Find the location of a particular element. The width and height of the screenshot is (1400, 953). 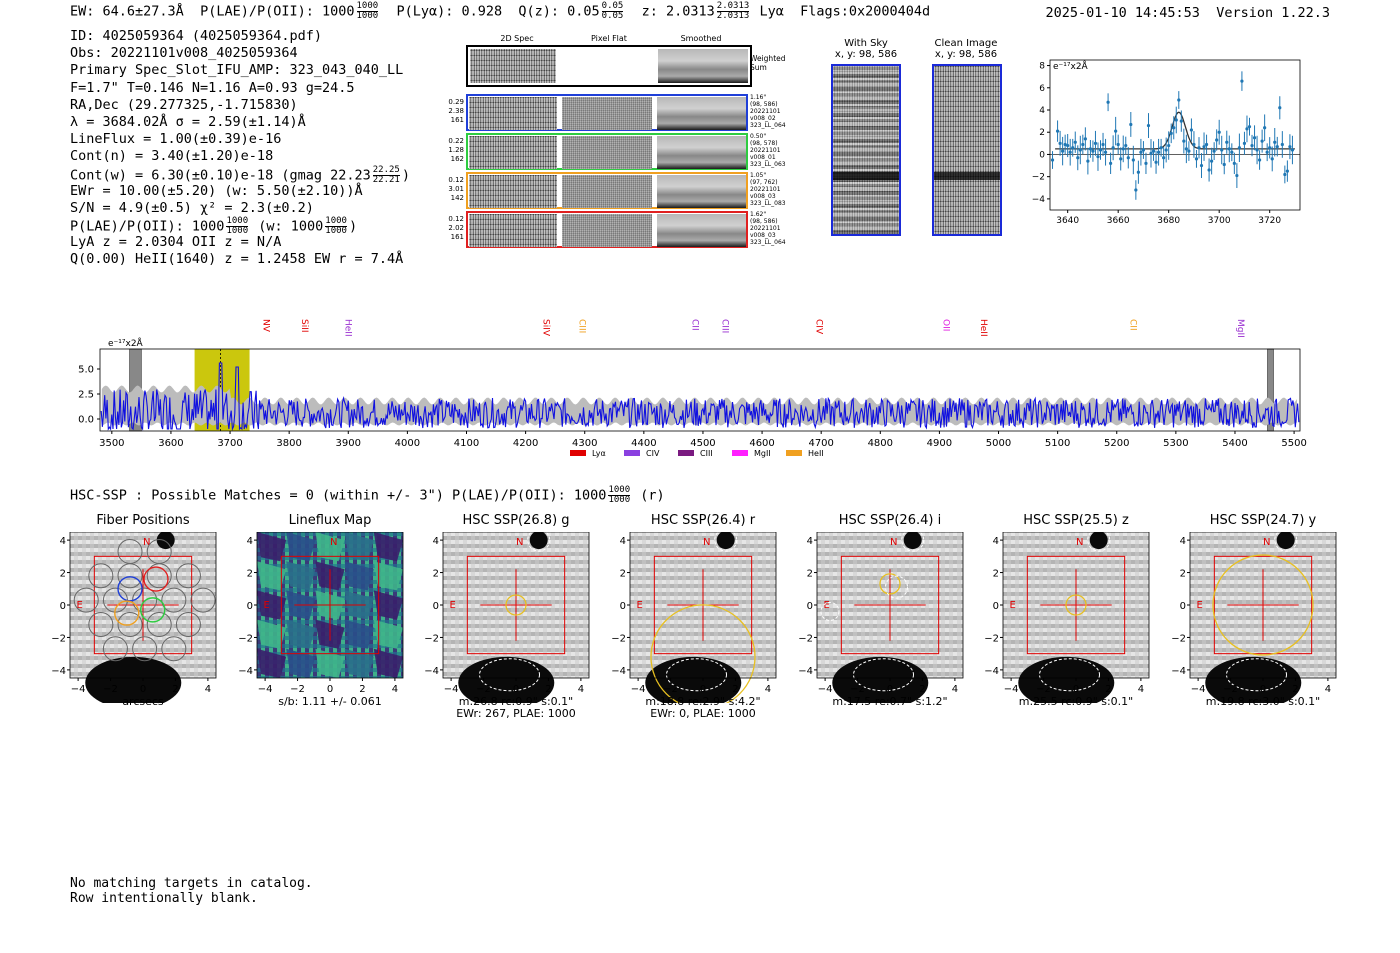

spec2d-row-right-labels: 1.05" (97, 762) 20221101 v008_03 323_LL_083 is located at coordinates (772, 189).